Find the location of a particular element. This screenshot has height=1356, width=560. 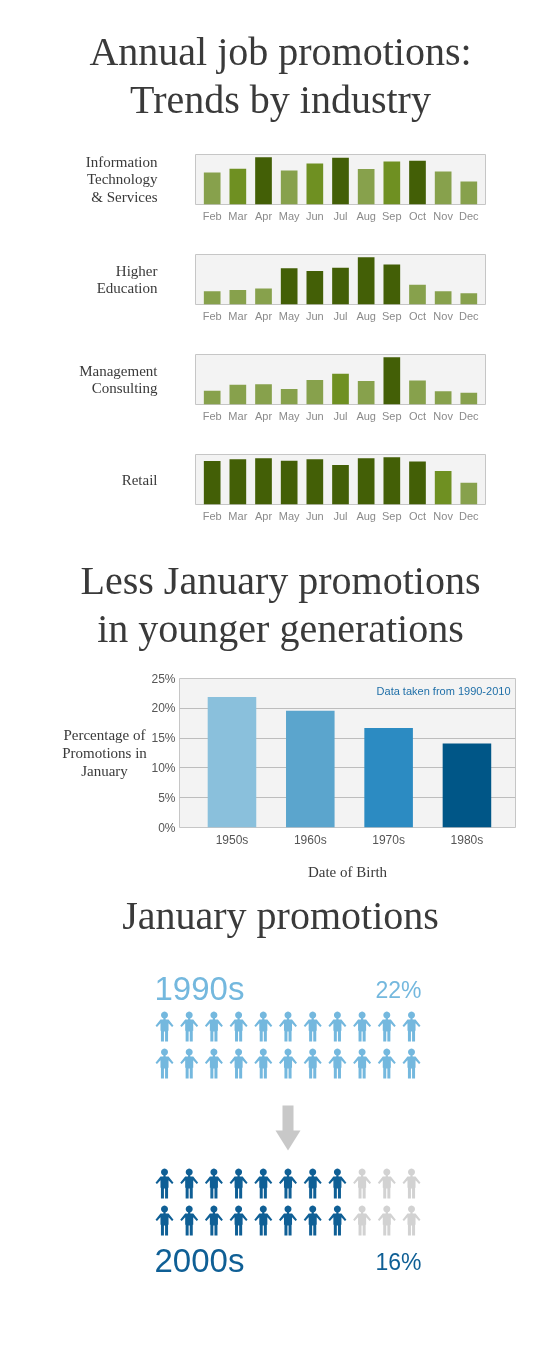

y-axis-title: Information Technology & Services is located at coordinates (121, 179).